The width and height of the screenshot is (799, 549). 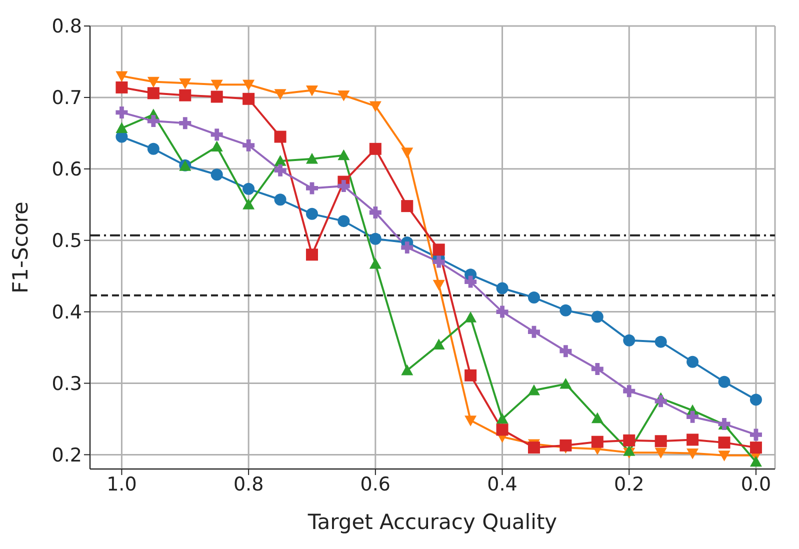 I want to click on x-tick-label: 1.0, so click(x=121, y=484).